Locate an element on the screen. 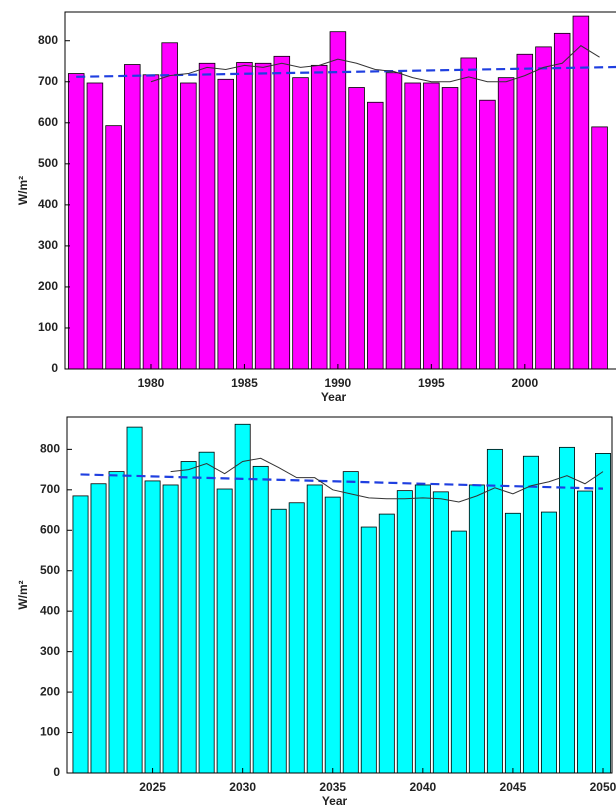  x-tick-label: 1990 is located at coordinates (338, 383).